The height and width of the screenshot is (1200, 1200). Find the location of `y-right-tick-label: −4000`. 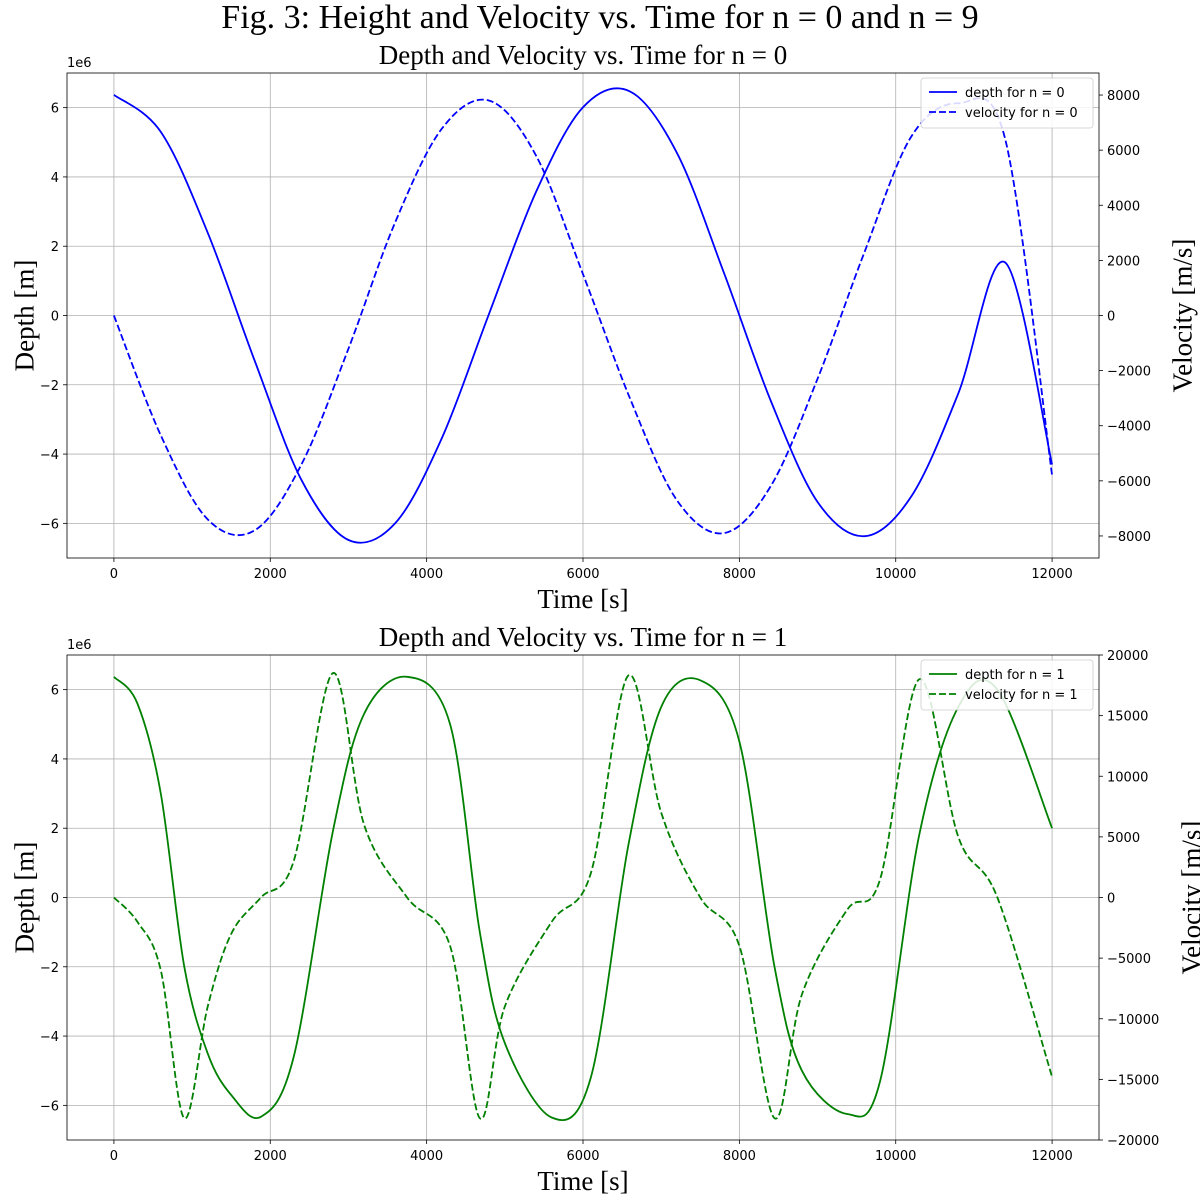

y-right-tick-label: −4000 is located at coordinates (1129, 427).